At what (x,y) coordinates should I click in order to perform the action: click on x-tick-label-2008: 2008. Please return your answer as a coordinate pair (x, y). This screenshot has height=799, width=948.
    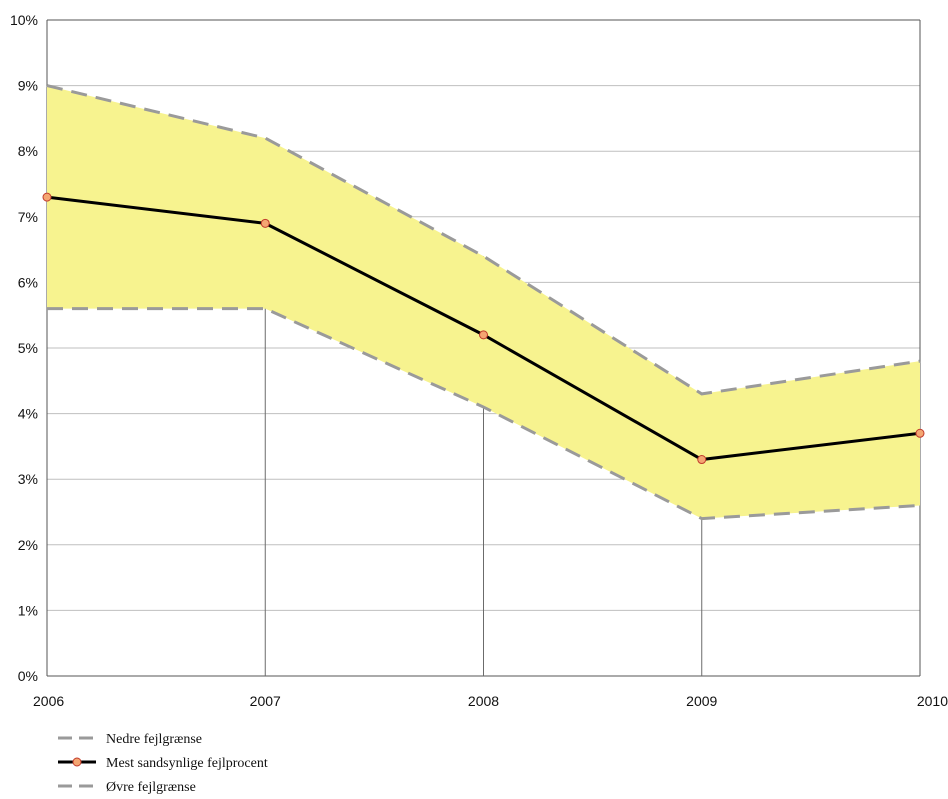
    Looking at the image, I should click on (483, 701).